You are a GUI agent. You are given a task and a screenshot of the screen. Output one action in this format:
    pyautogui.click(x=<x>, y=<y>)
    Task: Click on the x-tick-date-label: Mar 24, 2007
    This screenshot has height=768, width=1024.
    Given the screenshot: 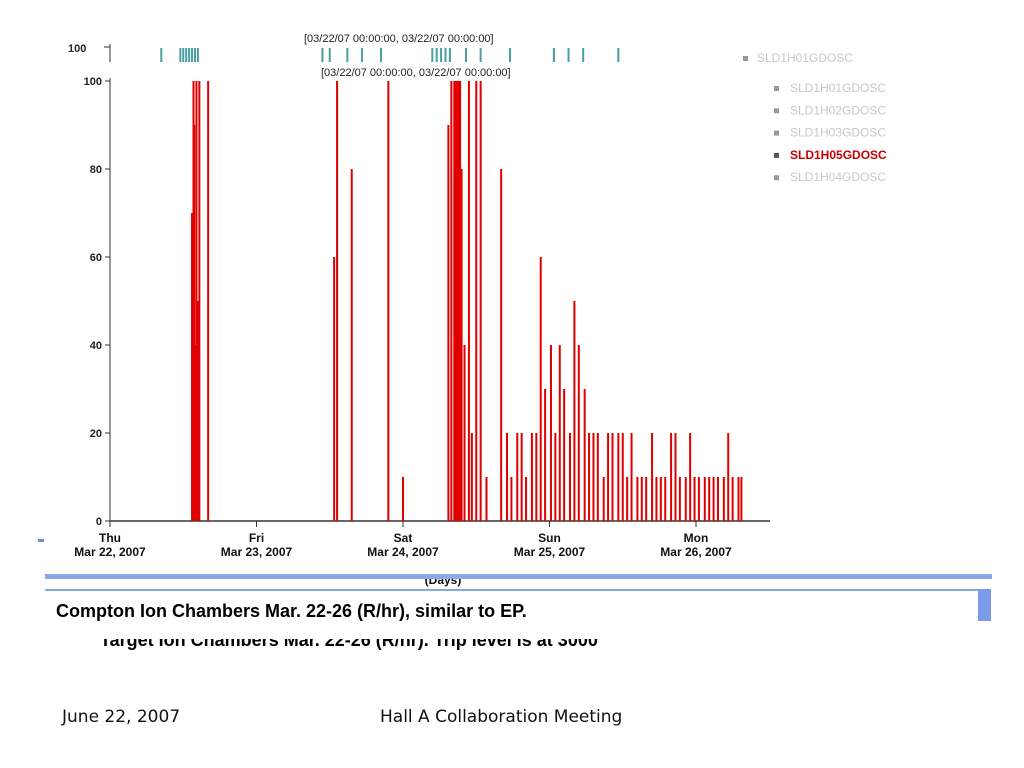 What is the action you would take?
    pyautogui.click(x=403, y=552)
    